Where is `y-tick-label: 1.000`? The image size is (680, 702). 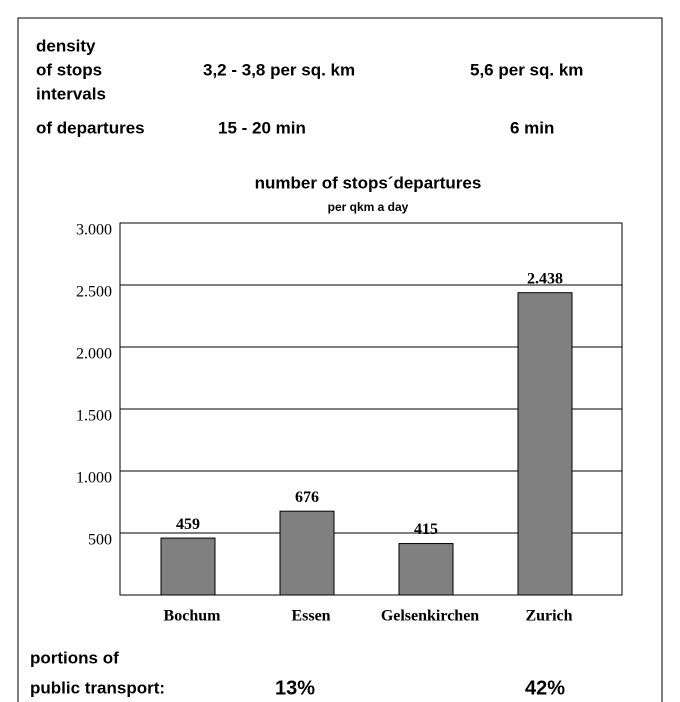
y-tick-label: 1.000 is located at coordinates (94, 478).